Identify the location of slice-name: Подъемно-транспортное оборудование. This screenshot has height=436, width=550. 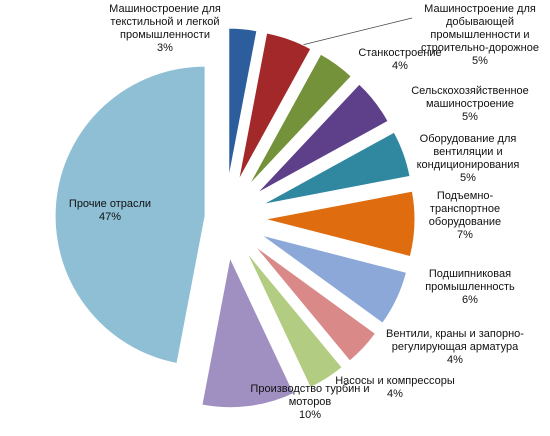
(465, 209).